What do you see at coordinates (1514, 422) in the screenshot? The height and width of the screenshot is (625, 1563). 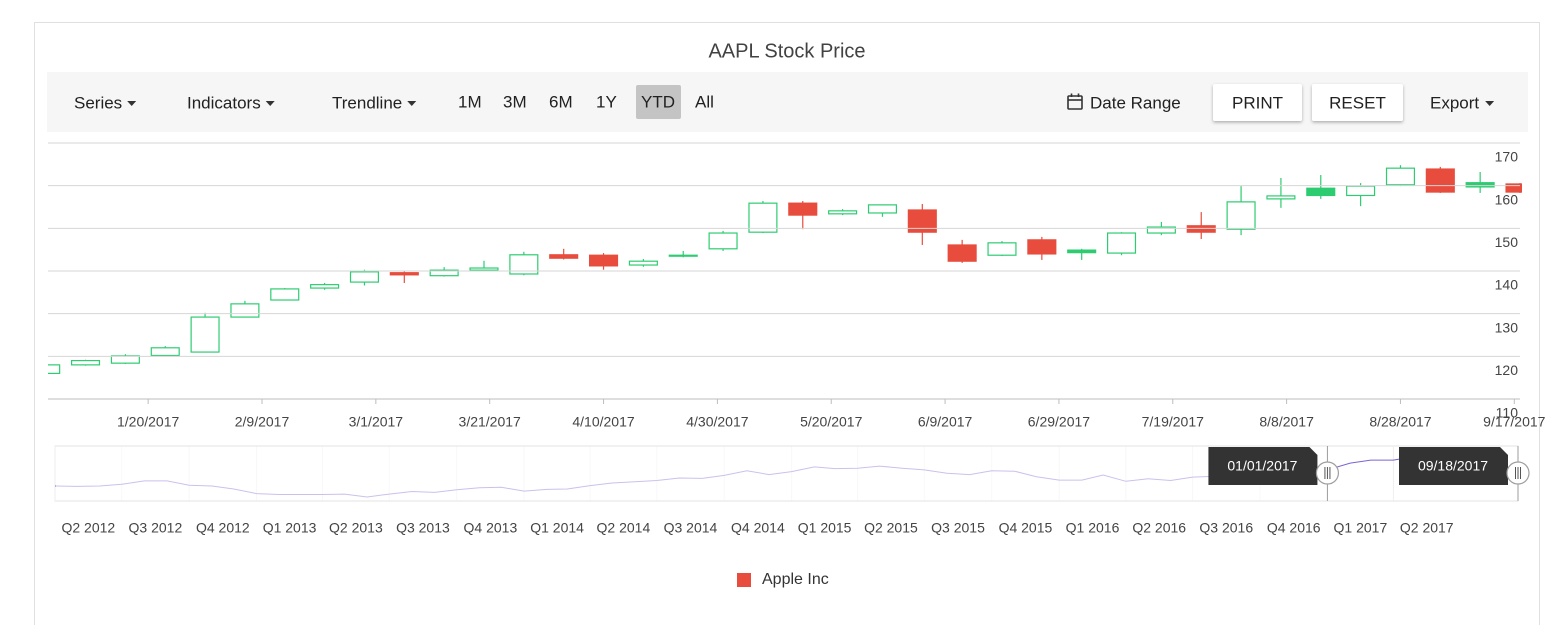 I see `x-tick-label: 9/17/2017` at bounding box center [1514, 422].